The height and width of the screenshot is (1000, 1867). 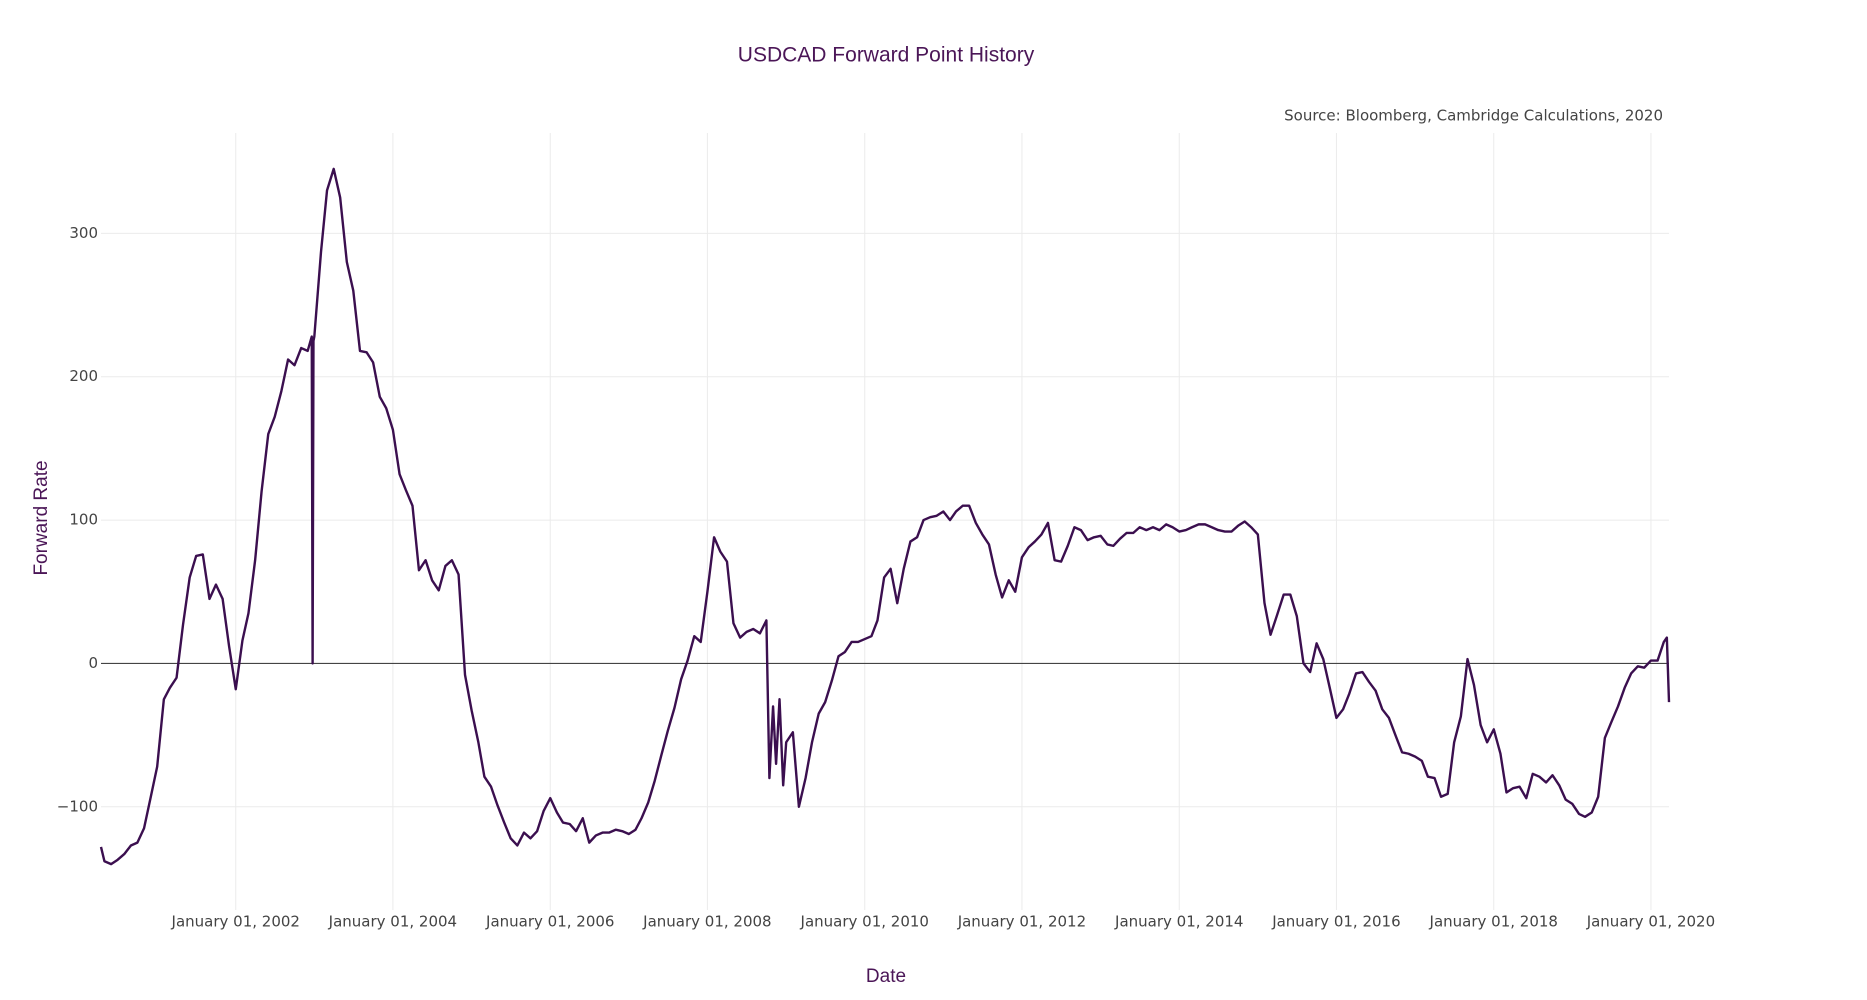 I want to click on x-axis-title: Date, so click(x=886, y=976).